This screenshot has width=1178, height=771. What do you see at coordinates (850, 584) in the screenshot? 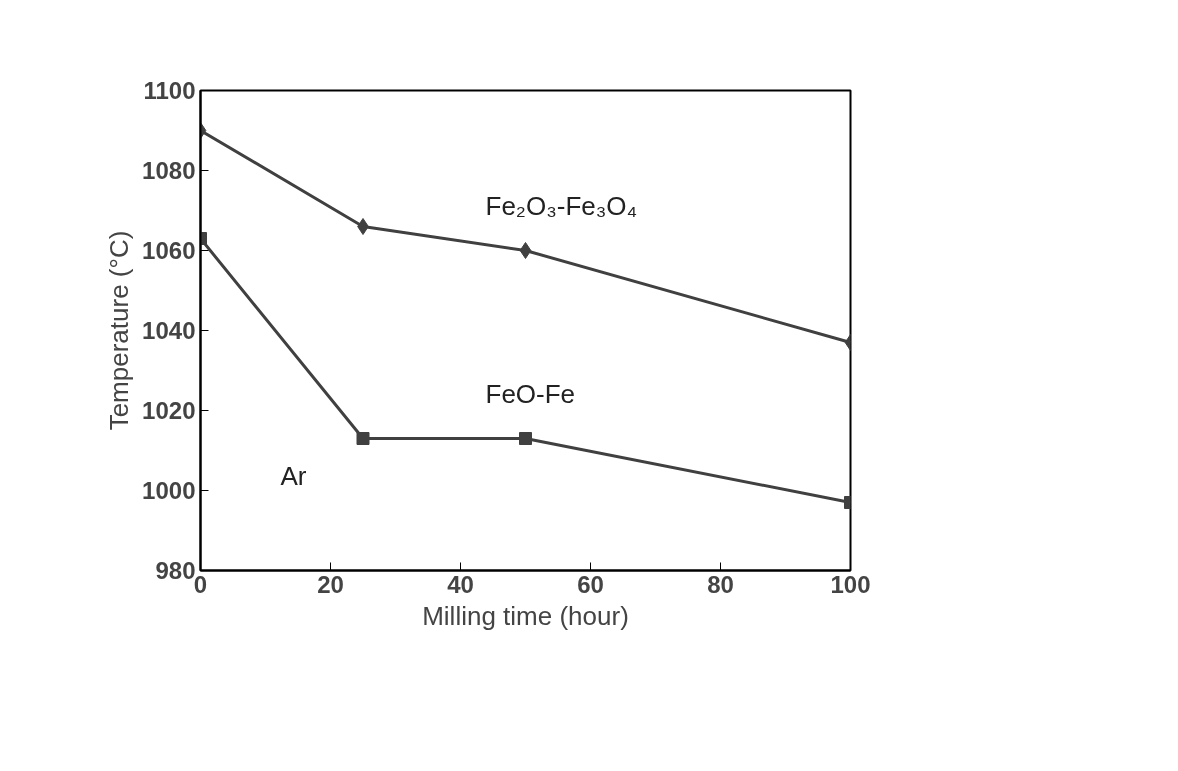
I see `x-tick-label: 100` at bounding box center [850, 584].